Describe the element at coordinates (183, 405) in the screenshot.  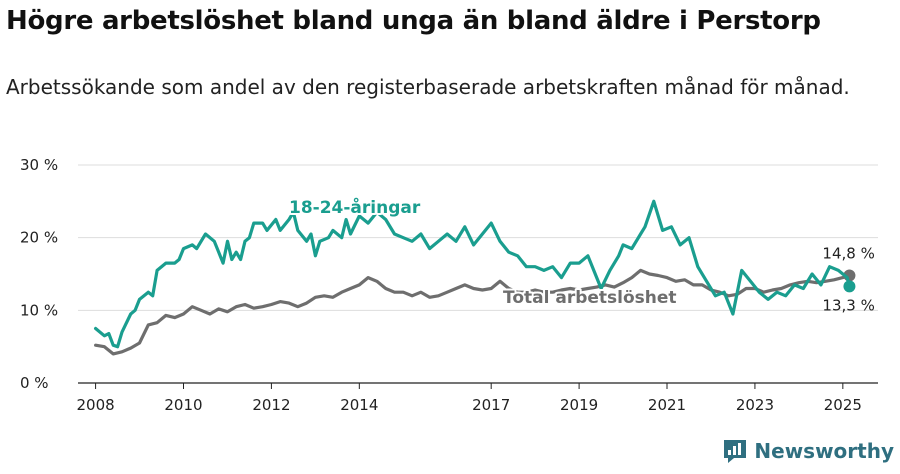
I see `x-tick-label: 2010` at that location.